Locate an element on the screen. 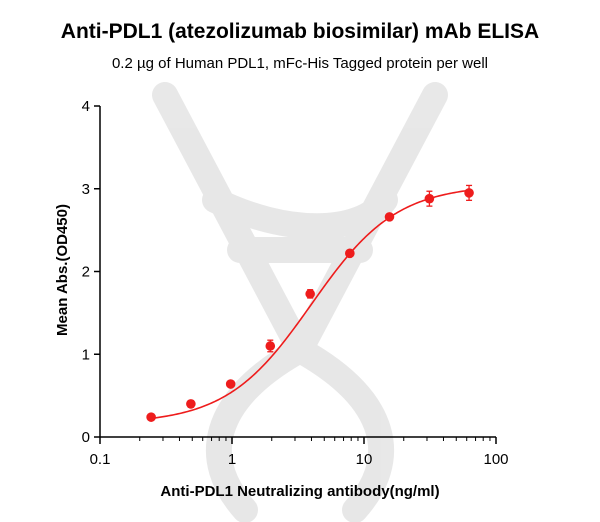 The width and height of the screenshot is (600, 522). x-tick-label: 100 is located at coordinates (495, 459).